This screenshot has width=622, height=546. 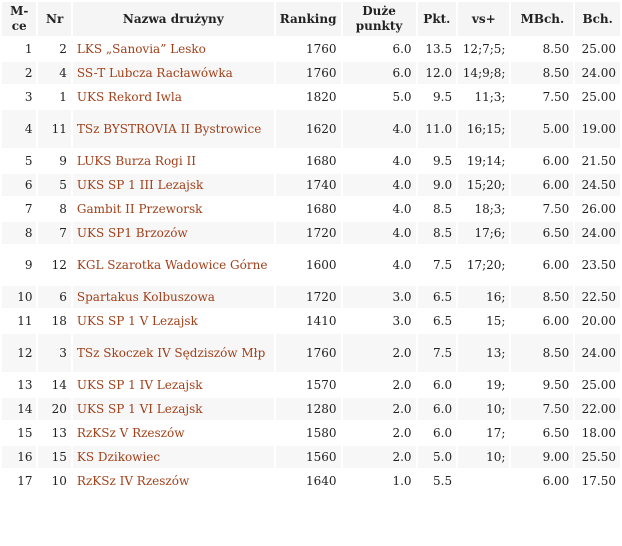 I want to click on team-link: SS-T Lubcza Racławówka, so click(x=154, y=73).